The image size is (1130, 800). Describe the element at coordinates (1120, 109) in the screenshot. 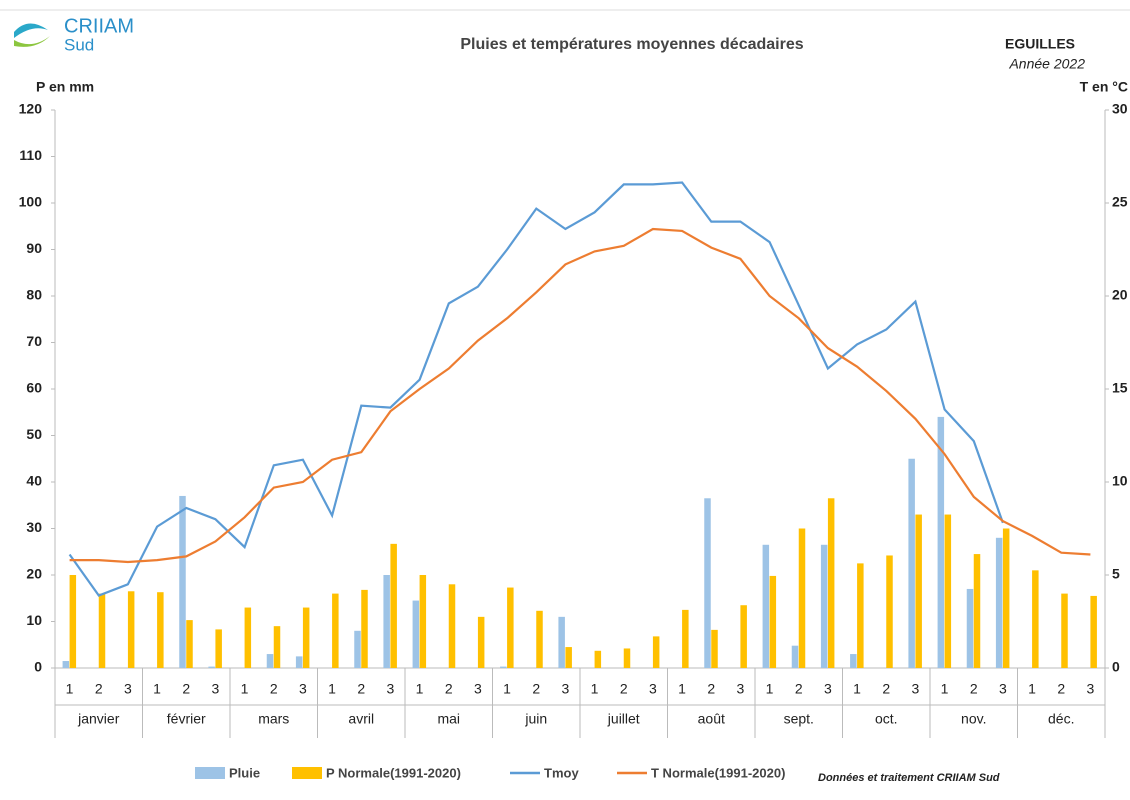

I see `y2-tick-label: 30` at that location.